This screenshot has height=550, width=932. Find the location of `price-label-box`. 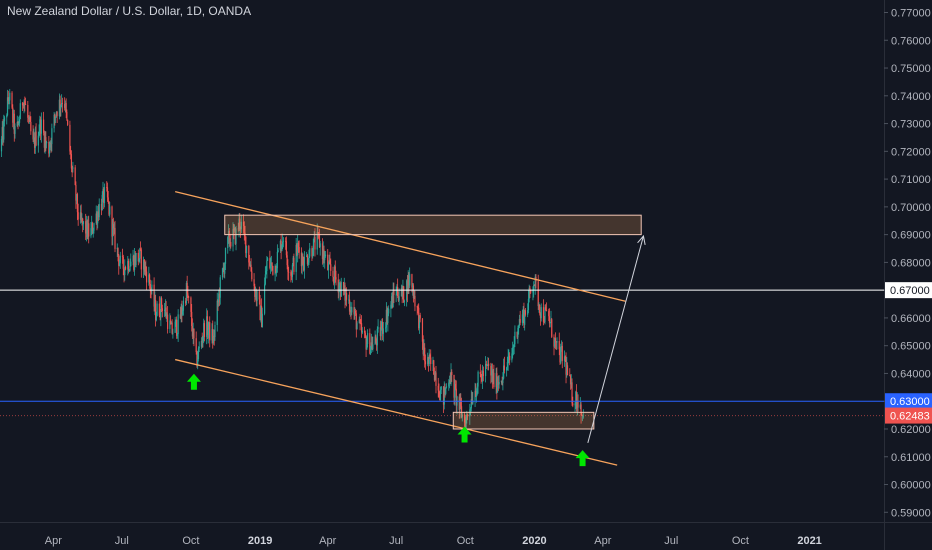

price-label-box is located at coordinates (908, 401).